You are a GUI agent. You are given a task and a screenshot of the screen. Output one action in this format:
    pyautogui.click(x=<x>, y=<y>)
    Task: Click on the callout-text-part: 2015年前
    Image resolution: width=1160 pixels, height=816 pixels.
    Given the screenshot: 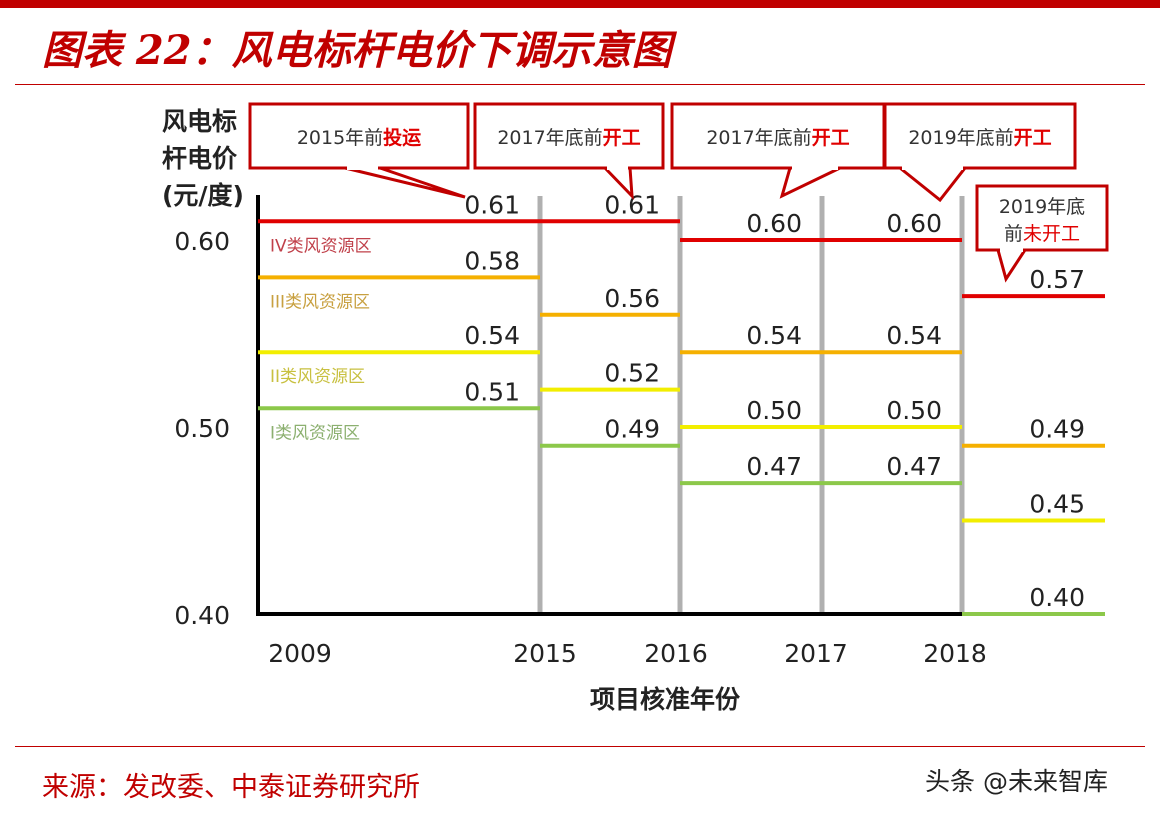 What is the action you would take?
    pyautogui.click(x=340, y=138)
    